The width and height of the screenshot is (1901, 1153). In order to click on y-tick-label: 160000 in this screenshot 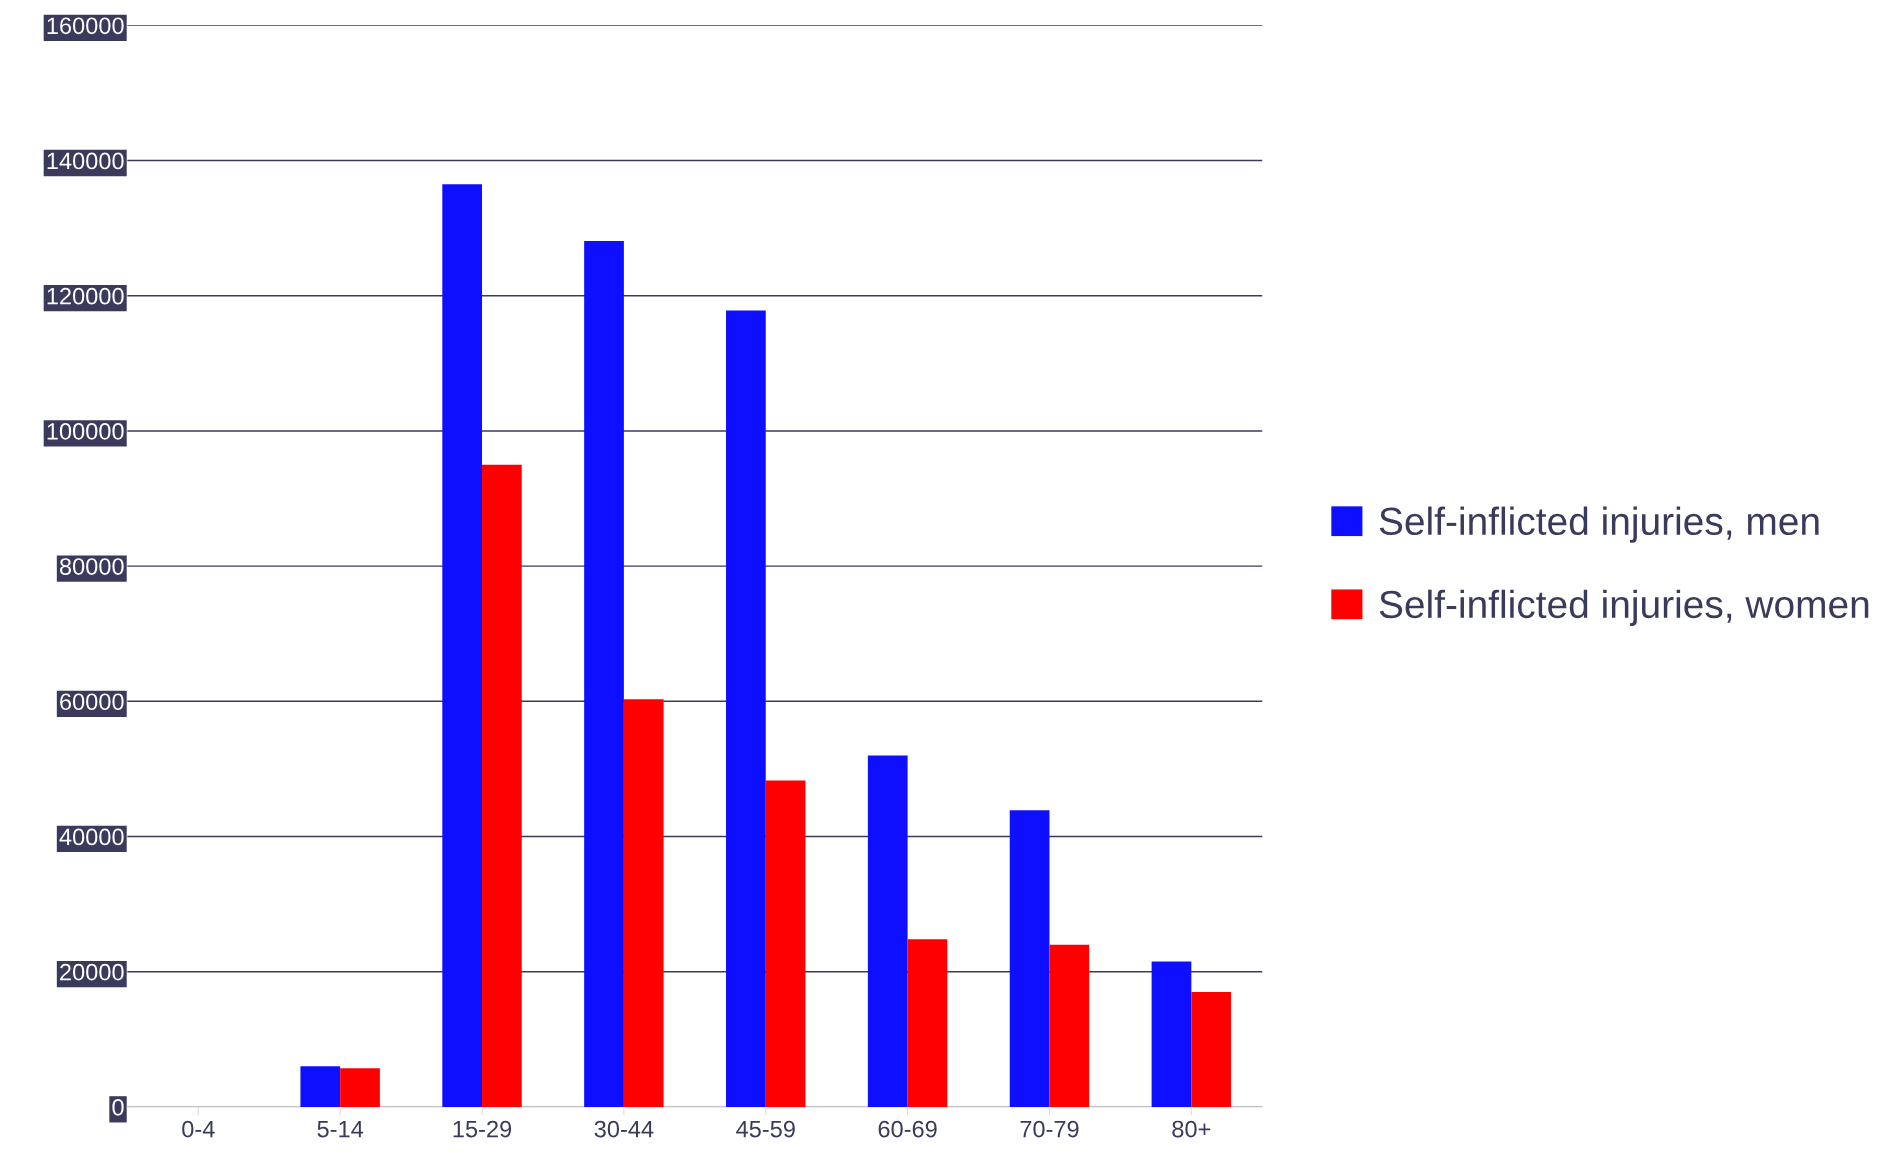, I will do `click(85, 26)`.